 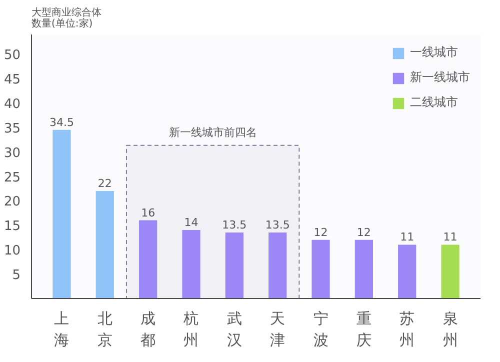 I want to click on y-tick-label: 15, so click(x=12, y=226).